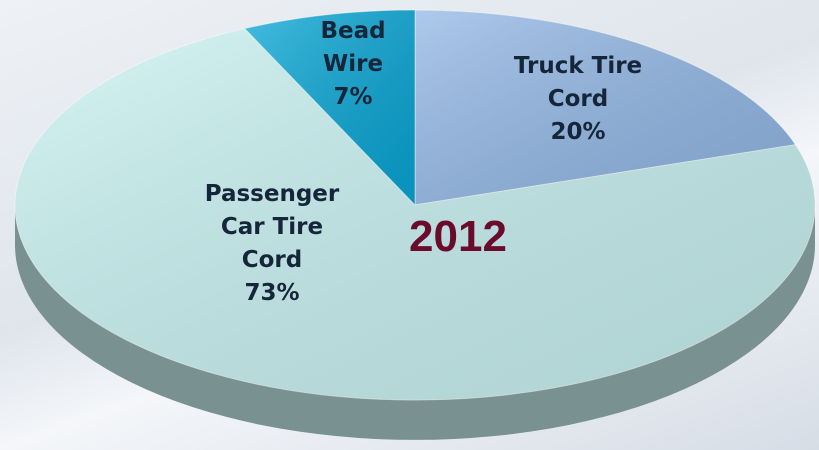 This screenshot has width=819, height=450. What do you see at coordinates (458, 236) in the screenshot?
I see `chart-title: 2012` at bounding box center [458, 236].